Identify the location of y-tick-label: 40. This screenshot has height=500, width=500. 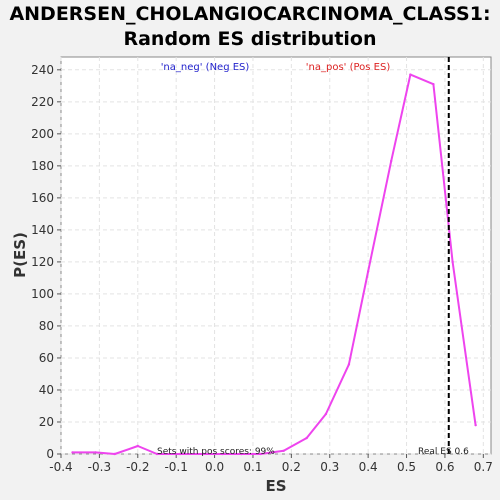
(46, 390).